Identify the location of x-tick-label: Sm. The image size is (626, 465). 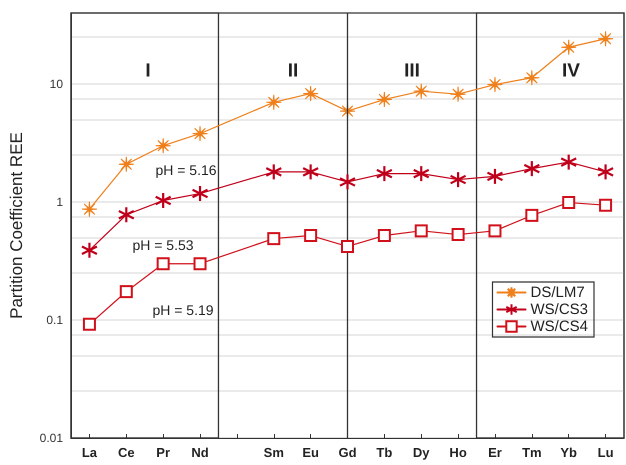
(274, 452).